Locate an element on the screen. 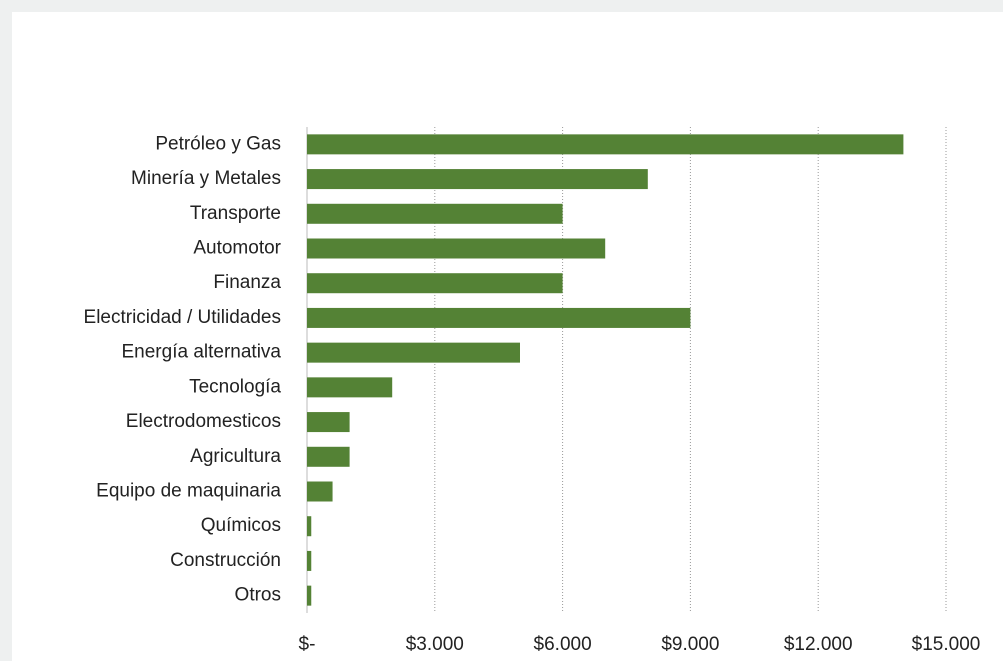  y-tick-label: Tecnología is located at coordinates (235, 386).